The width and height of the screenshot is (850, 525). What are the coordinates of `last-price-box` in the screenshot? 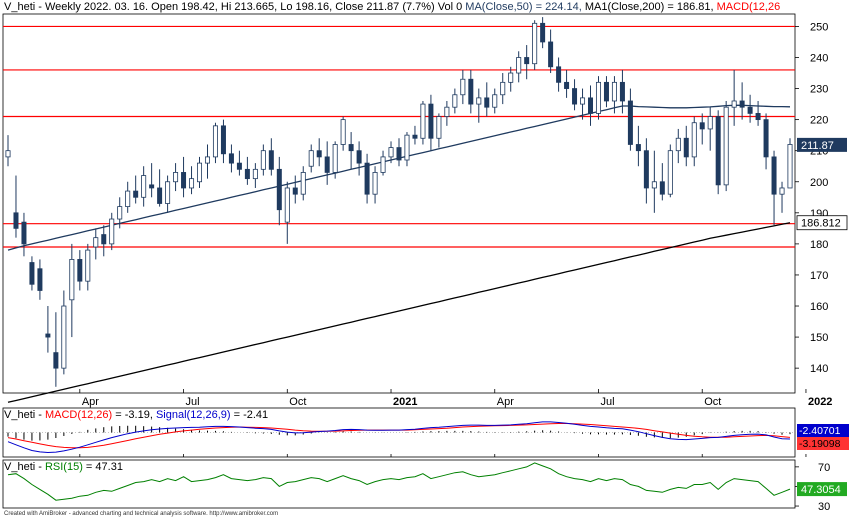 It's located at (822, 144).